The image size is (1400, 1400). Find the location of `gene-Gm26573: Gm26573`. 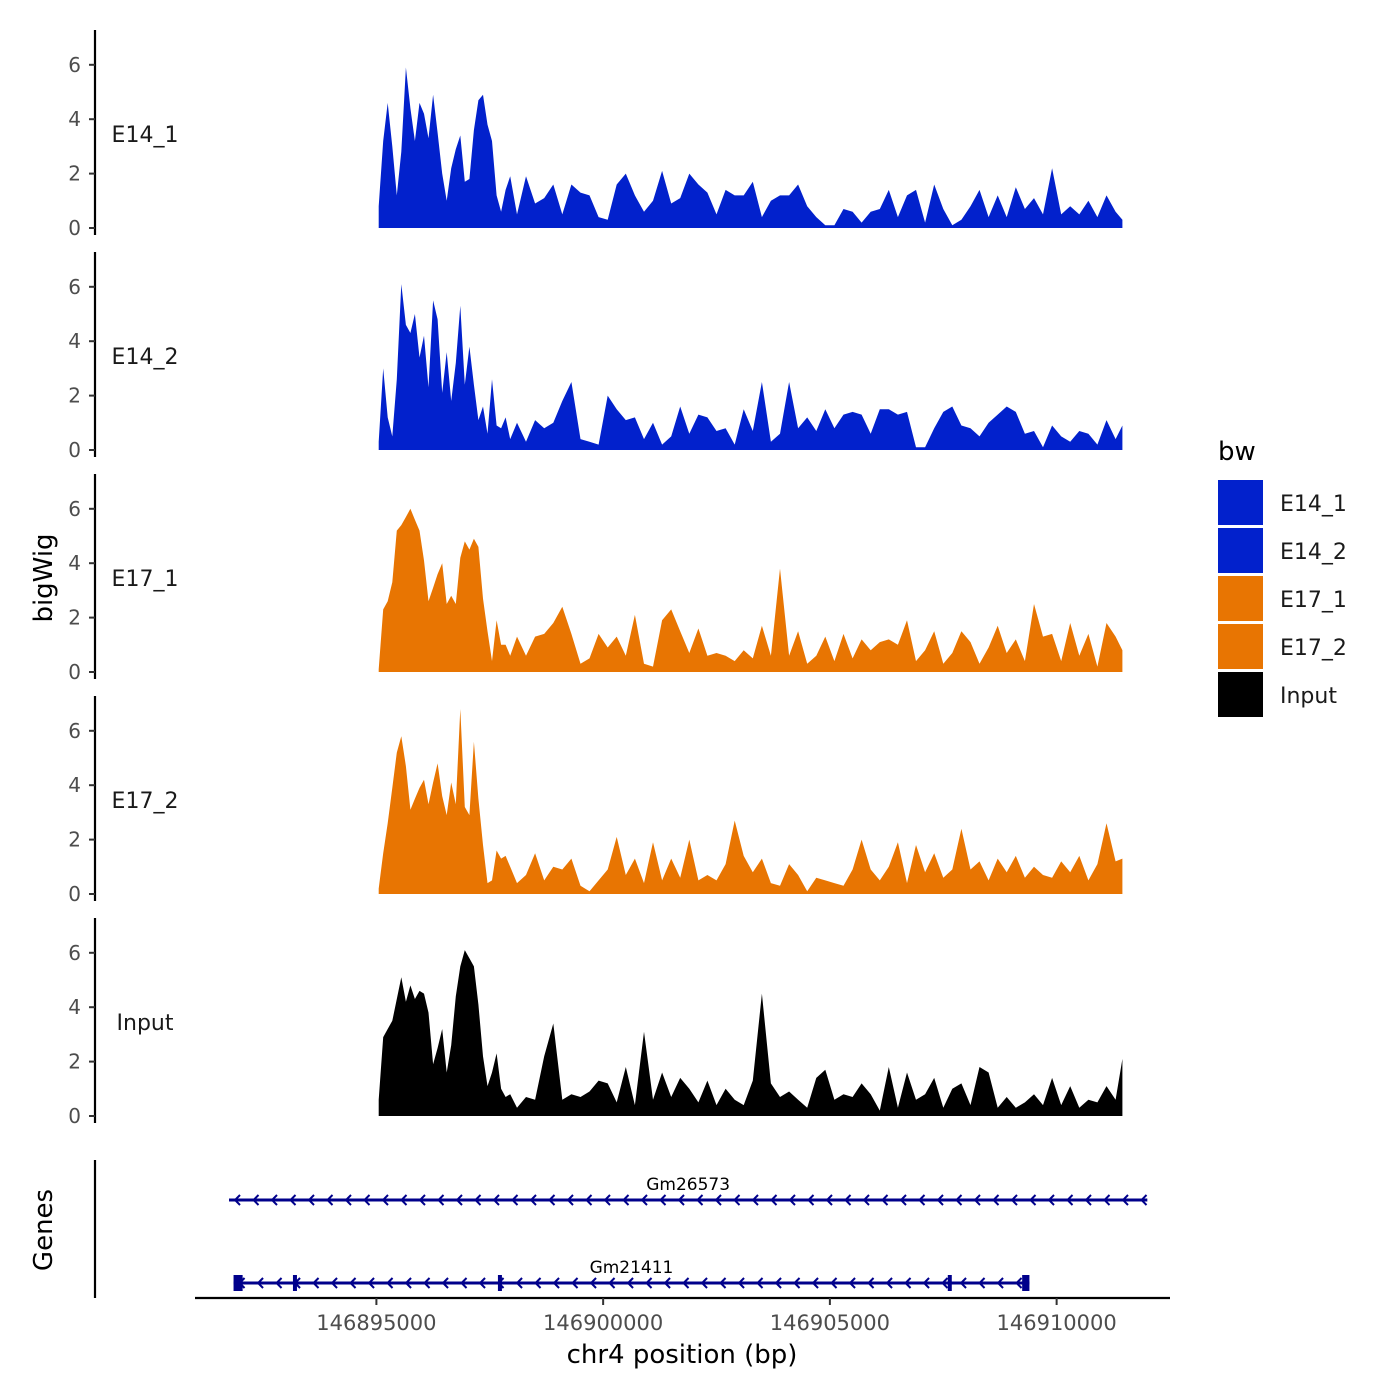

gene-Gm26573: Gm26573 is located at coordinates (688, 1190).